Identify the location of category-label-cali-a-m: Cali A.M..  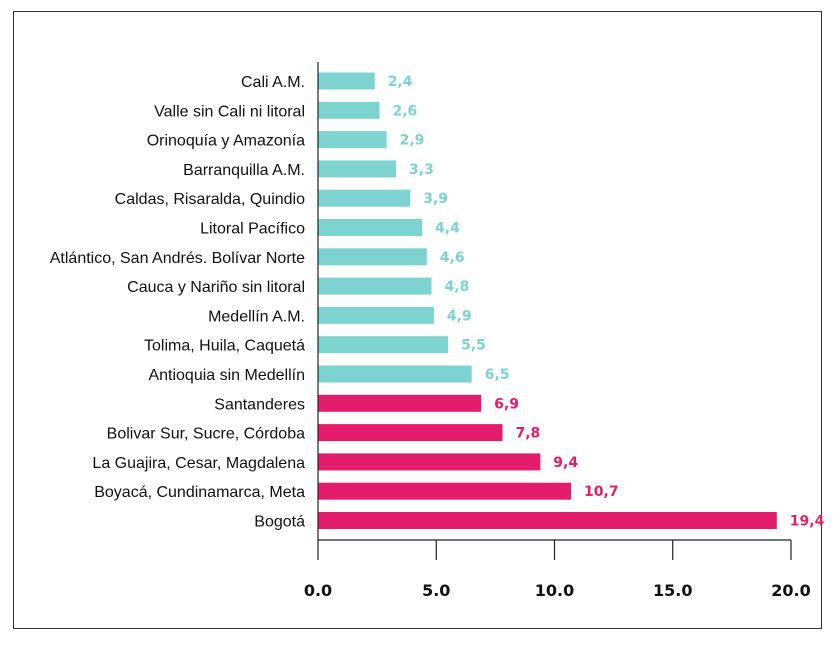
(273, 82).